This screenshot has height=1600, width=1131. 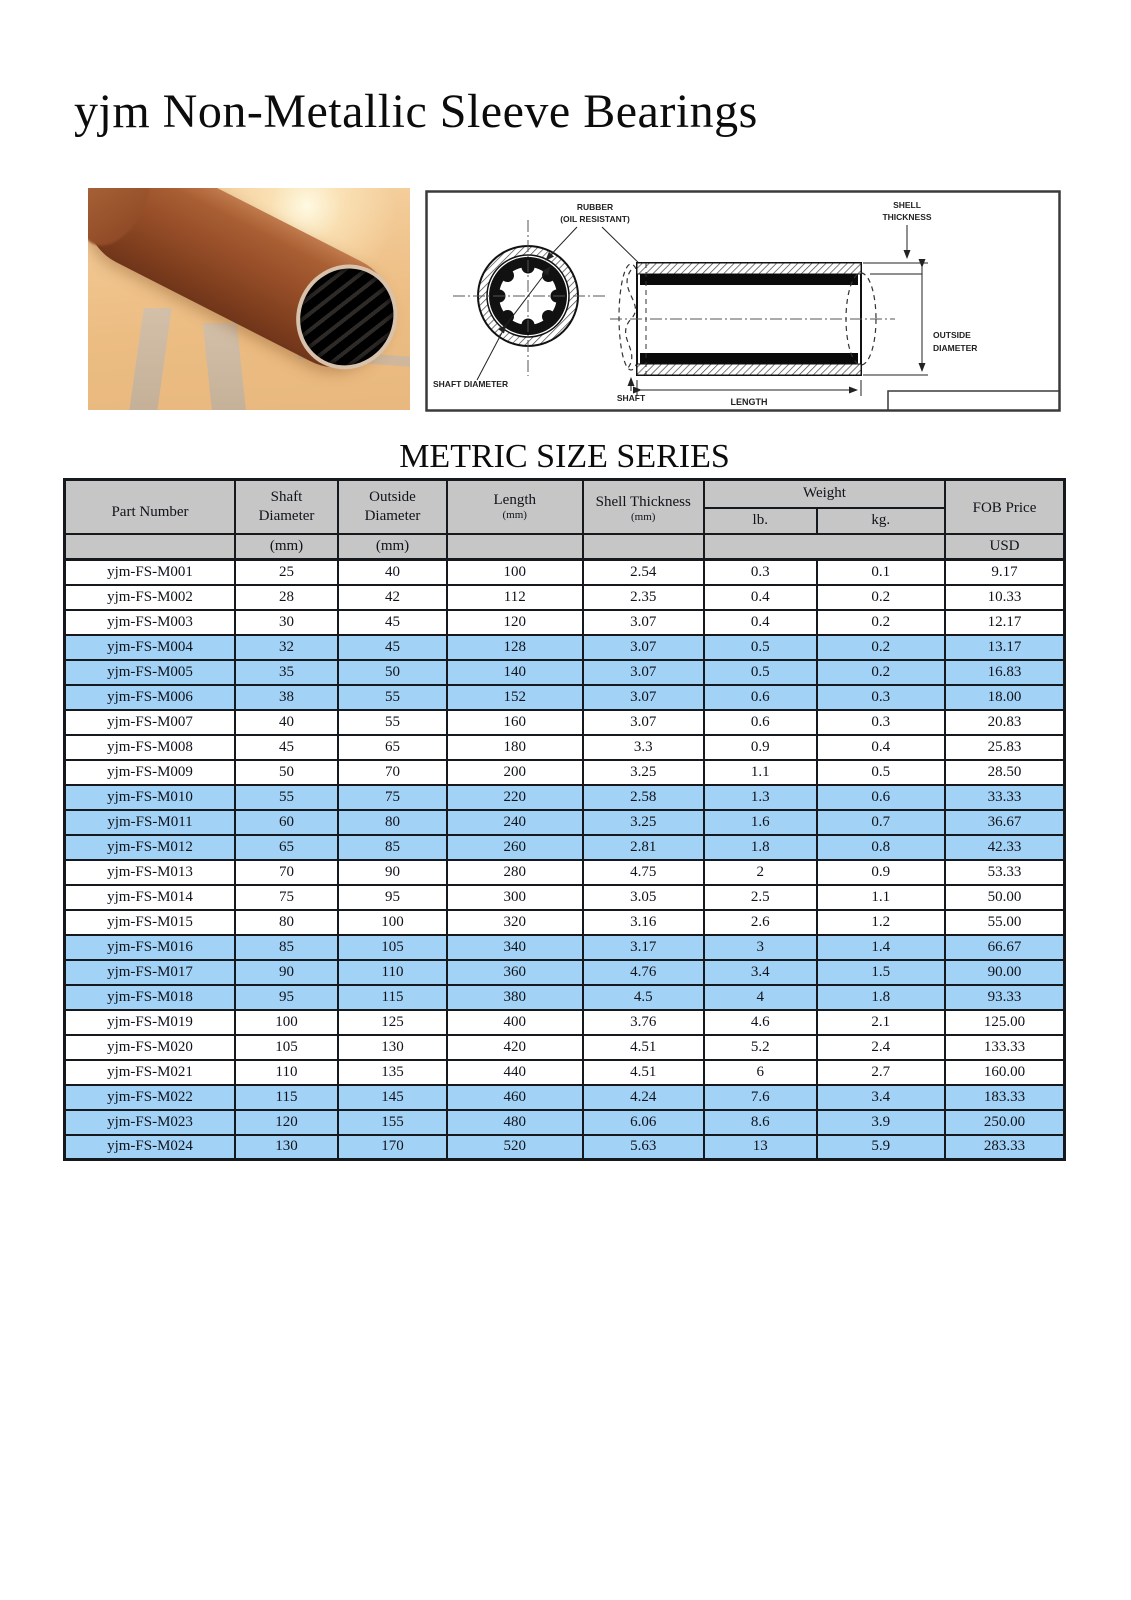 I want to click on svg-text: SHAFT, so click(x=631, y=398).